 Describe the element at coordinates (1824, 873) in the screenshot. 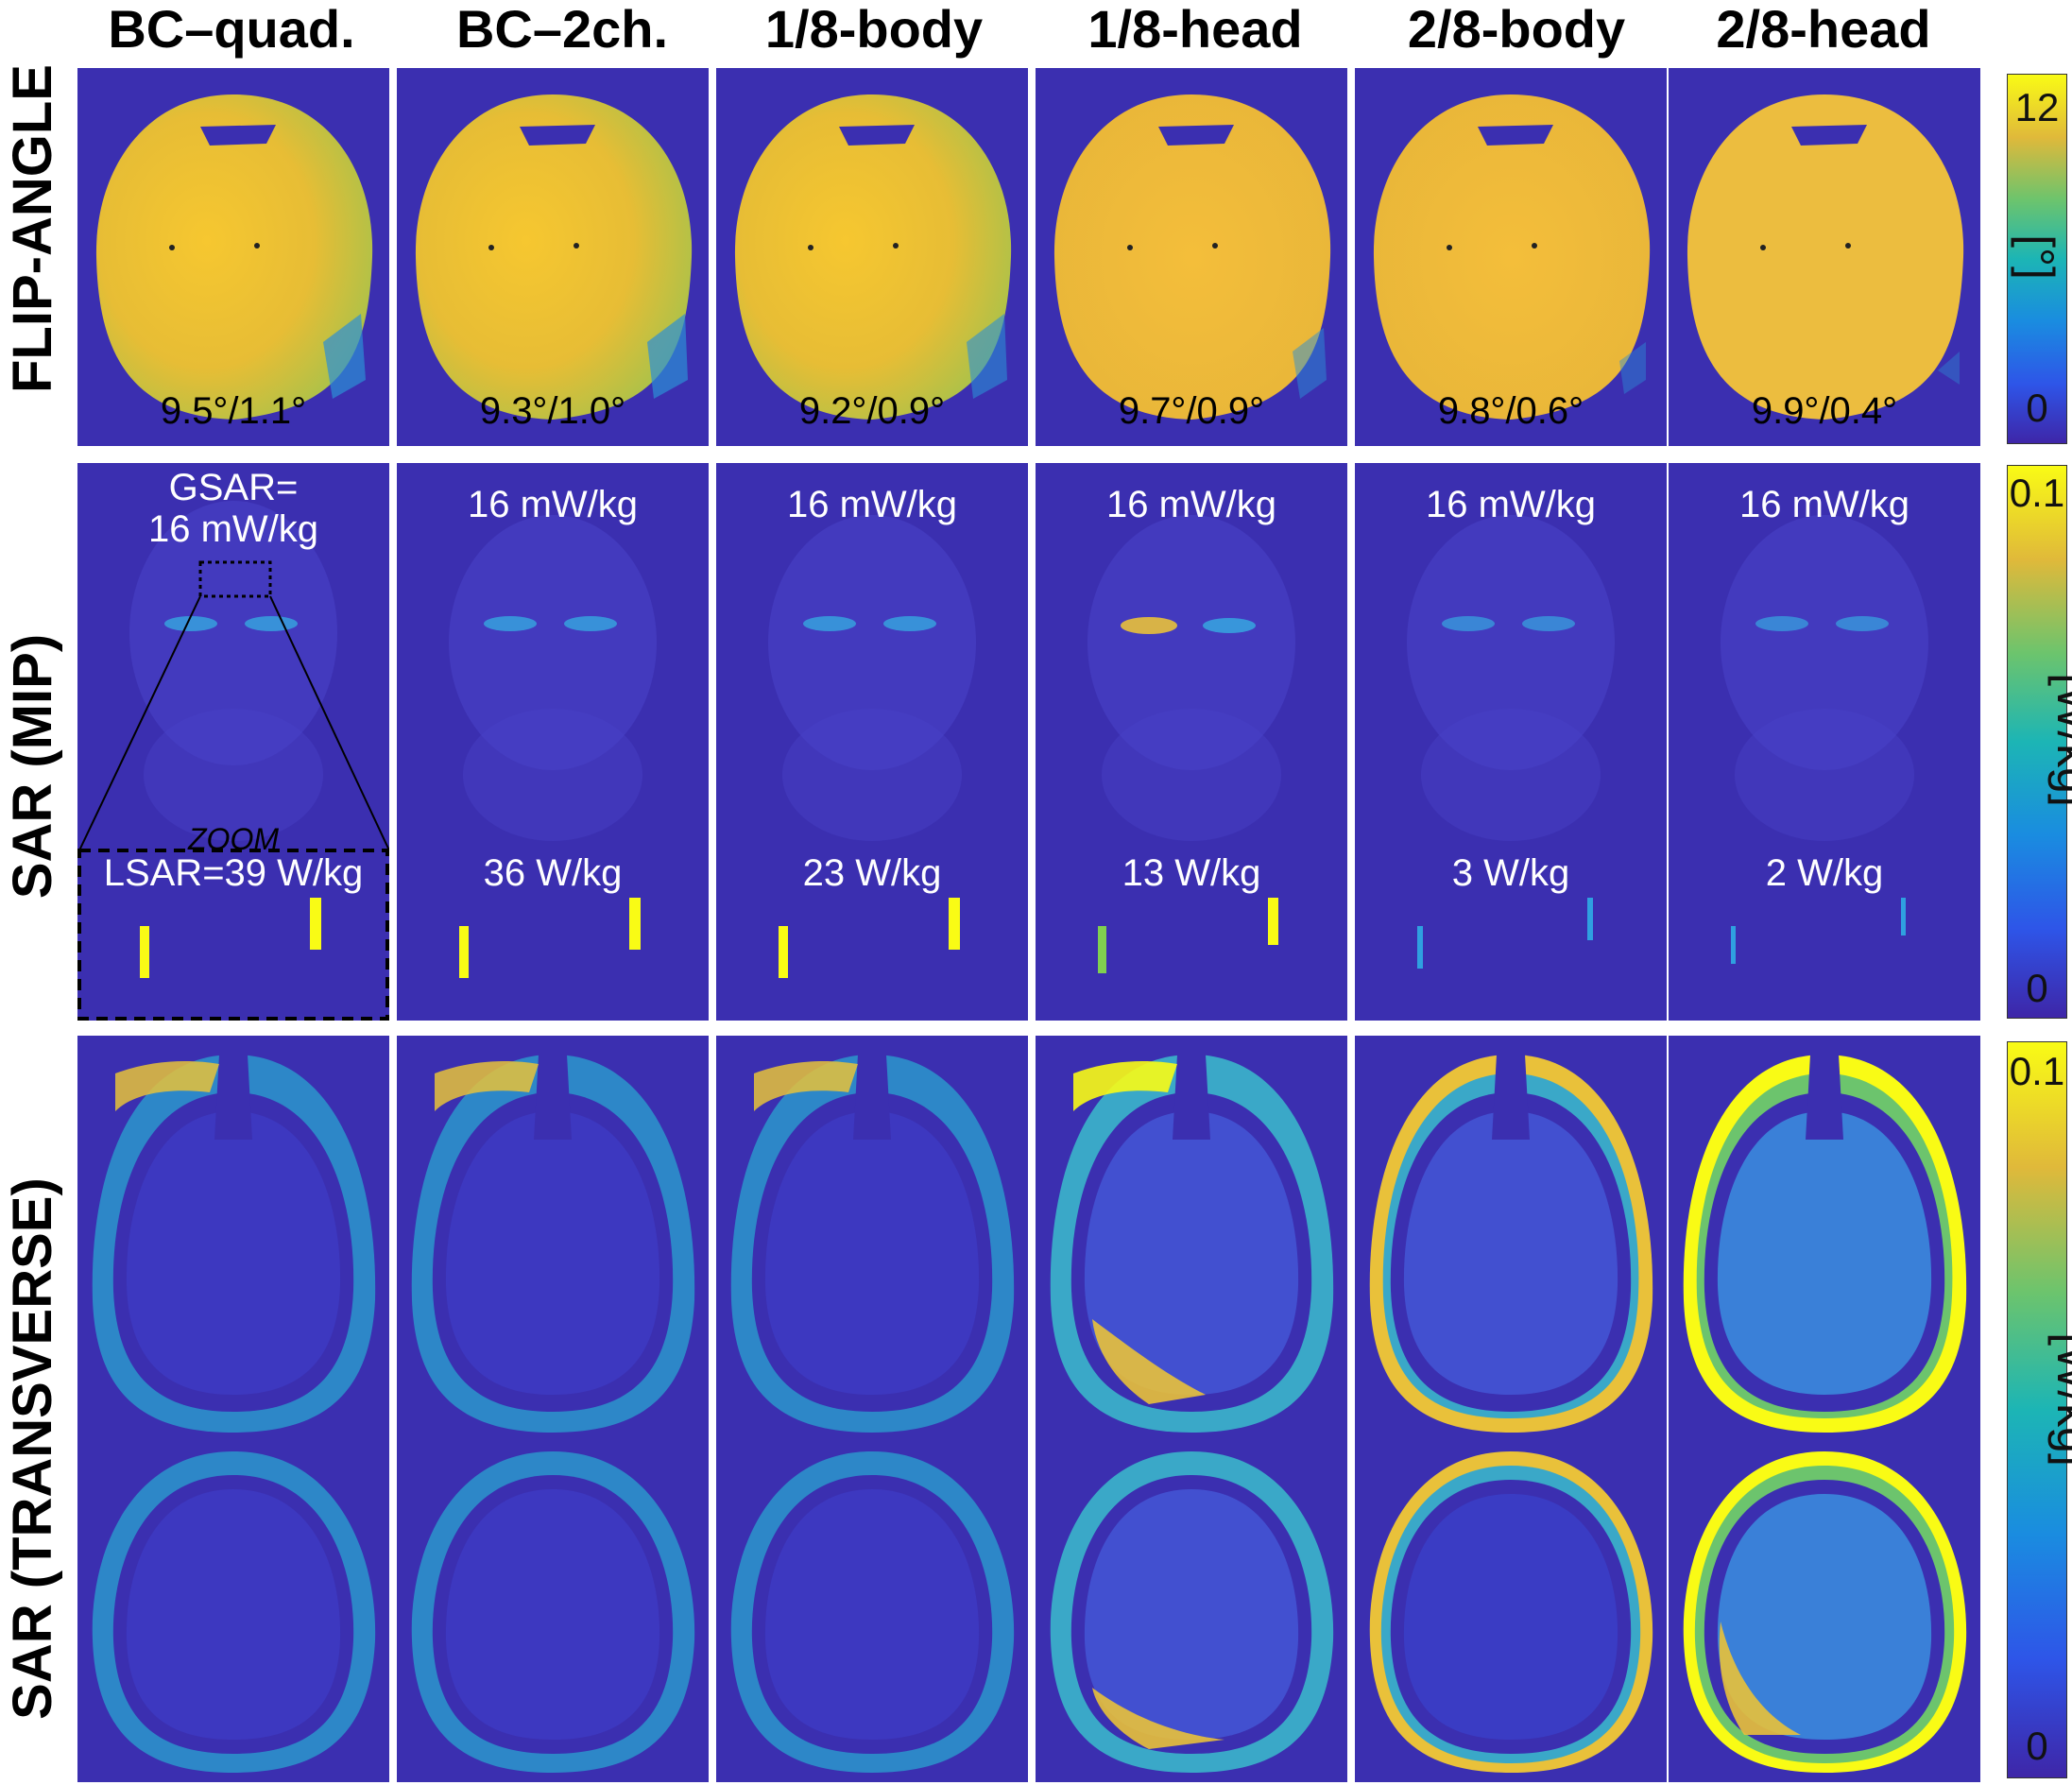

I see `lsar-label: 2 W/kg` at that location.